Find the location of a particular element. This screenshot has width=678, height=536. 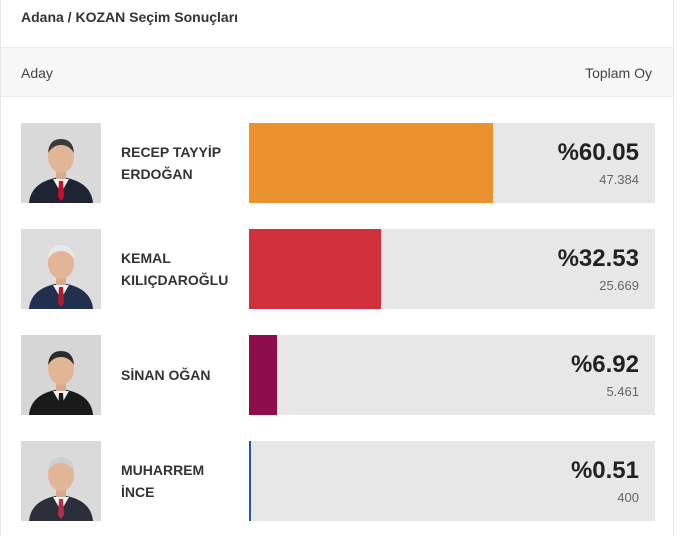

candidate-row: MUHARREM İNCE %0.51 400 is located at coordinates (338, 481).